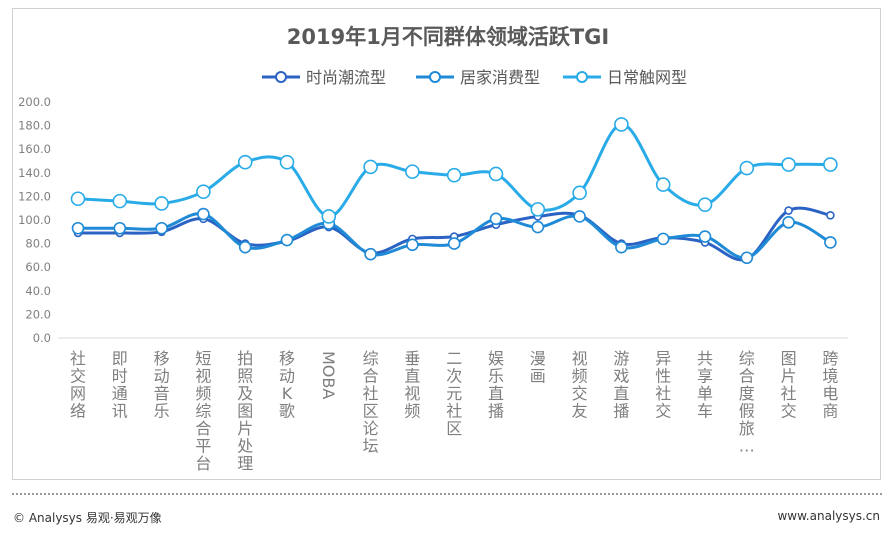 The height and width of the screenshot is (543, 896). Describe the element at coordinates (580, 385) in the screenshot. I see `x-tick-label: 视频交友` at that location.